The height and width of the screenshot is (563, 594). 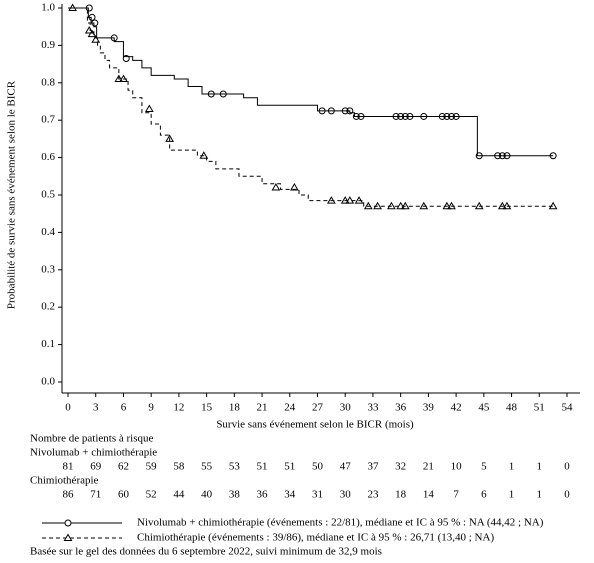 I want to click on risk-number: 60, so click(x=124, y=495).